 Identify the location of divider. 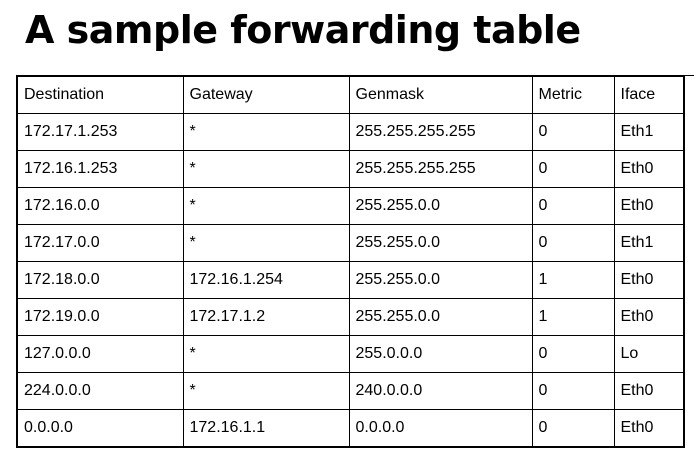
(689, 75).